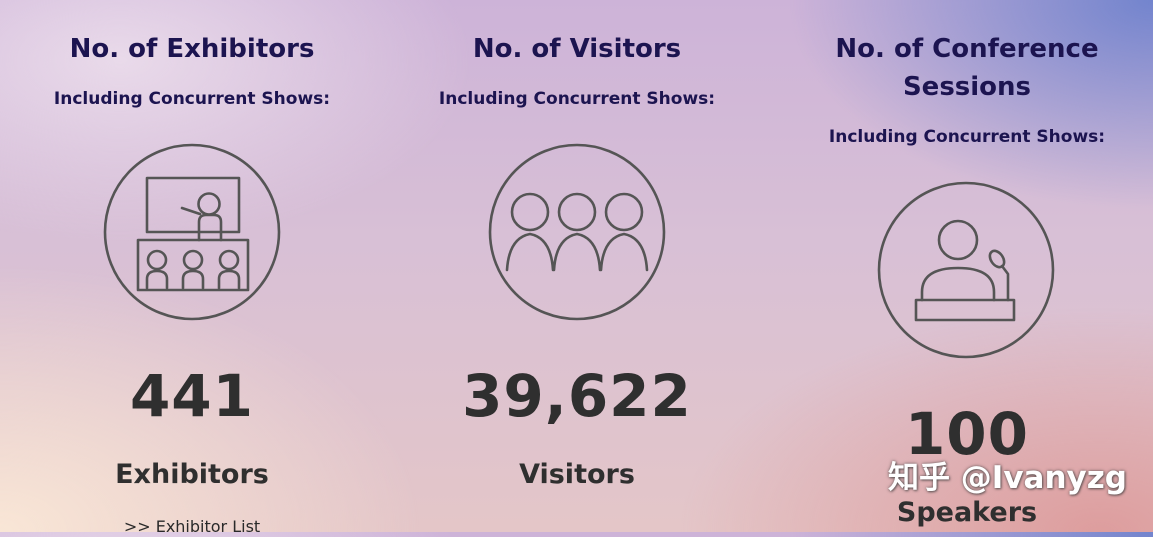  I want to click on sessions-count: 100, so click(967, 434).